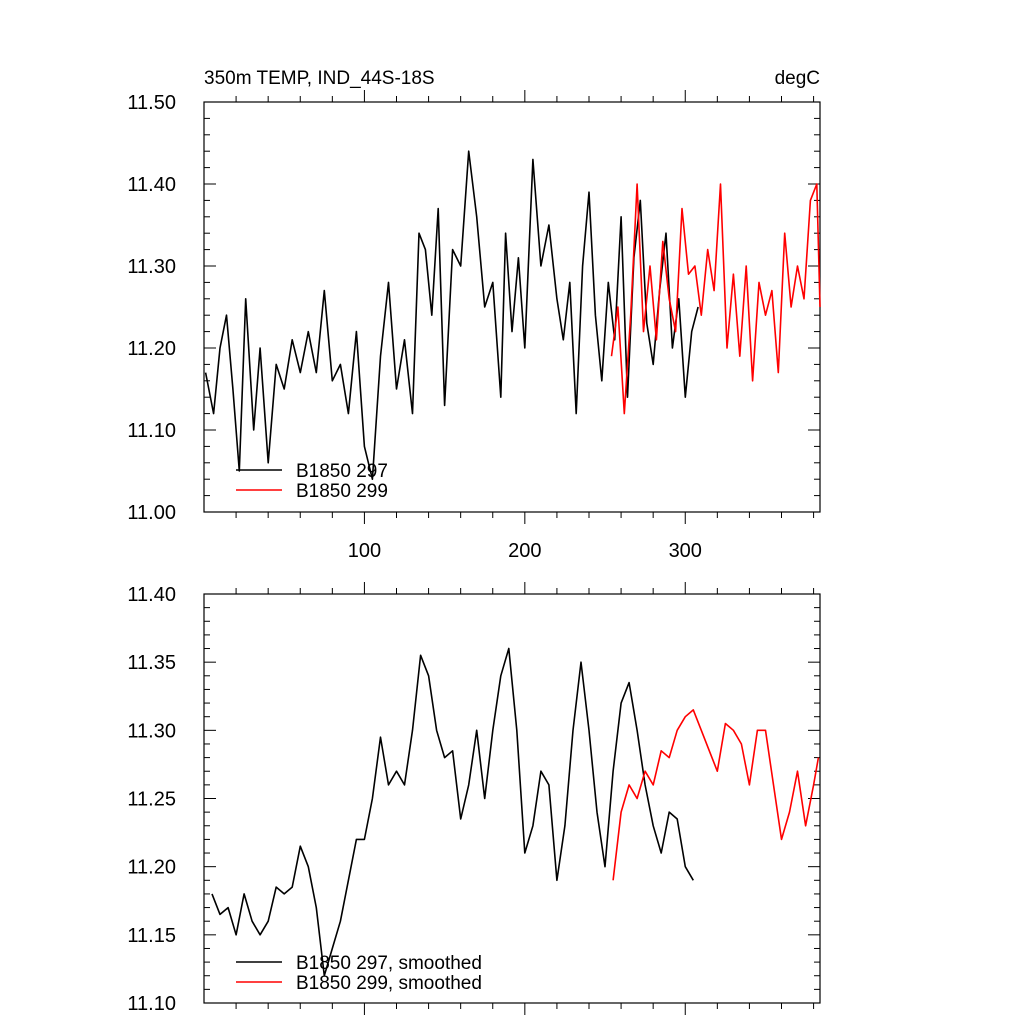 The width and height of the screenshot is (1024, 1024). I want to click on legend-label-2: B1850 299, smoothed, so click(389, 983).